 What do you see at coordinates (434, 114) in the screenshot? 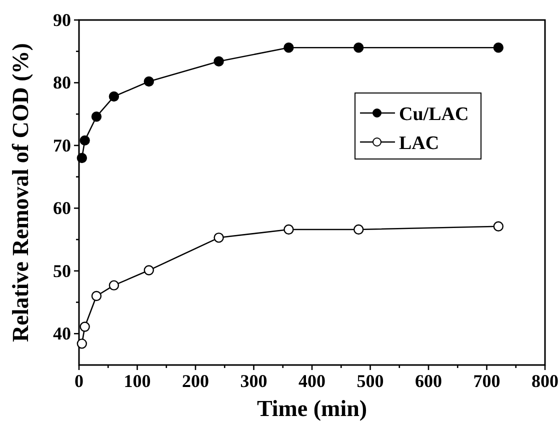
I see `legend-label: Cu/LAC` at bounding box center [434, 114].